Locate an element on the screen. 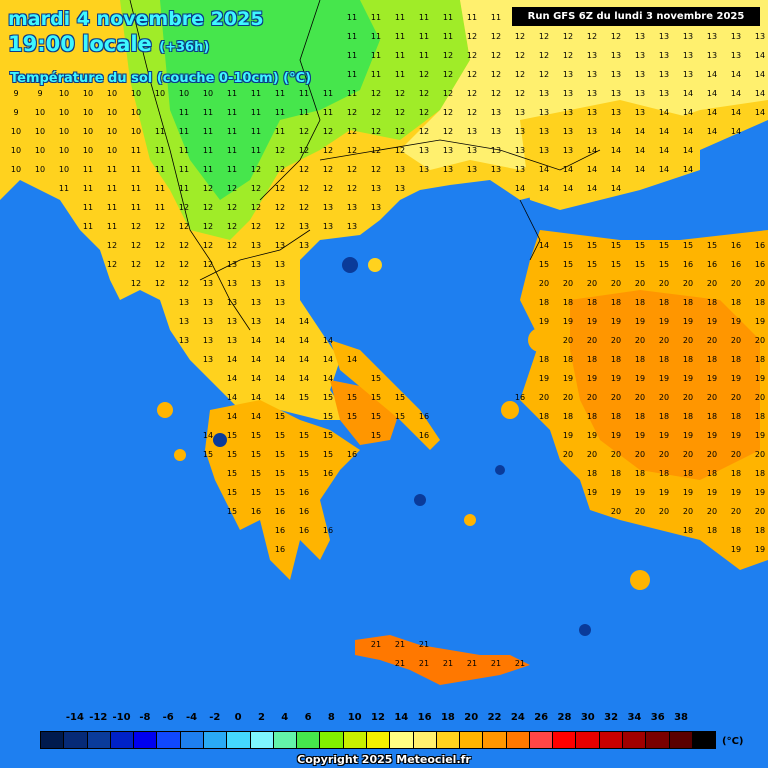  legend-tick-label: 24 is located at coordinates (517, 717).